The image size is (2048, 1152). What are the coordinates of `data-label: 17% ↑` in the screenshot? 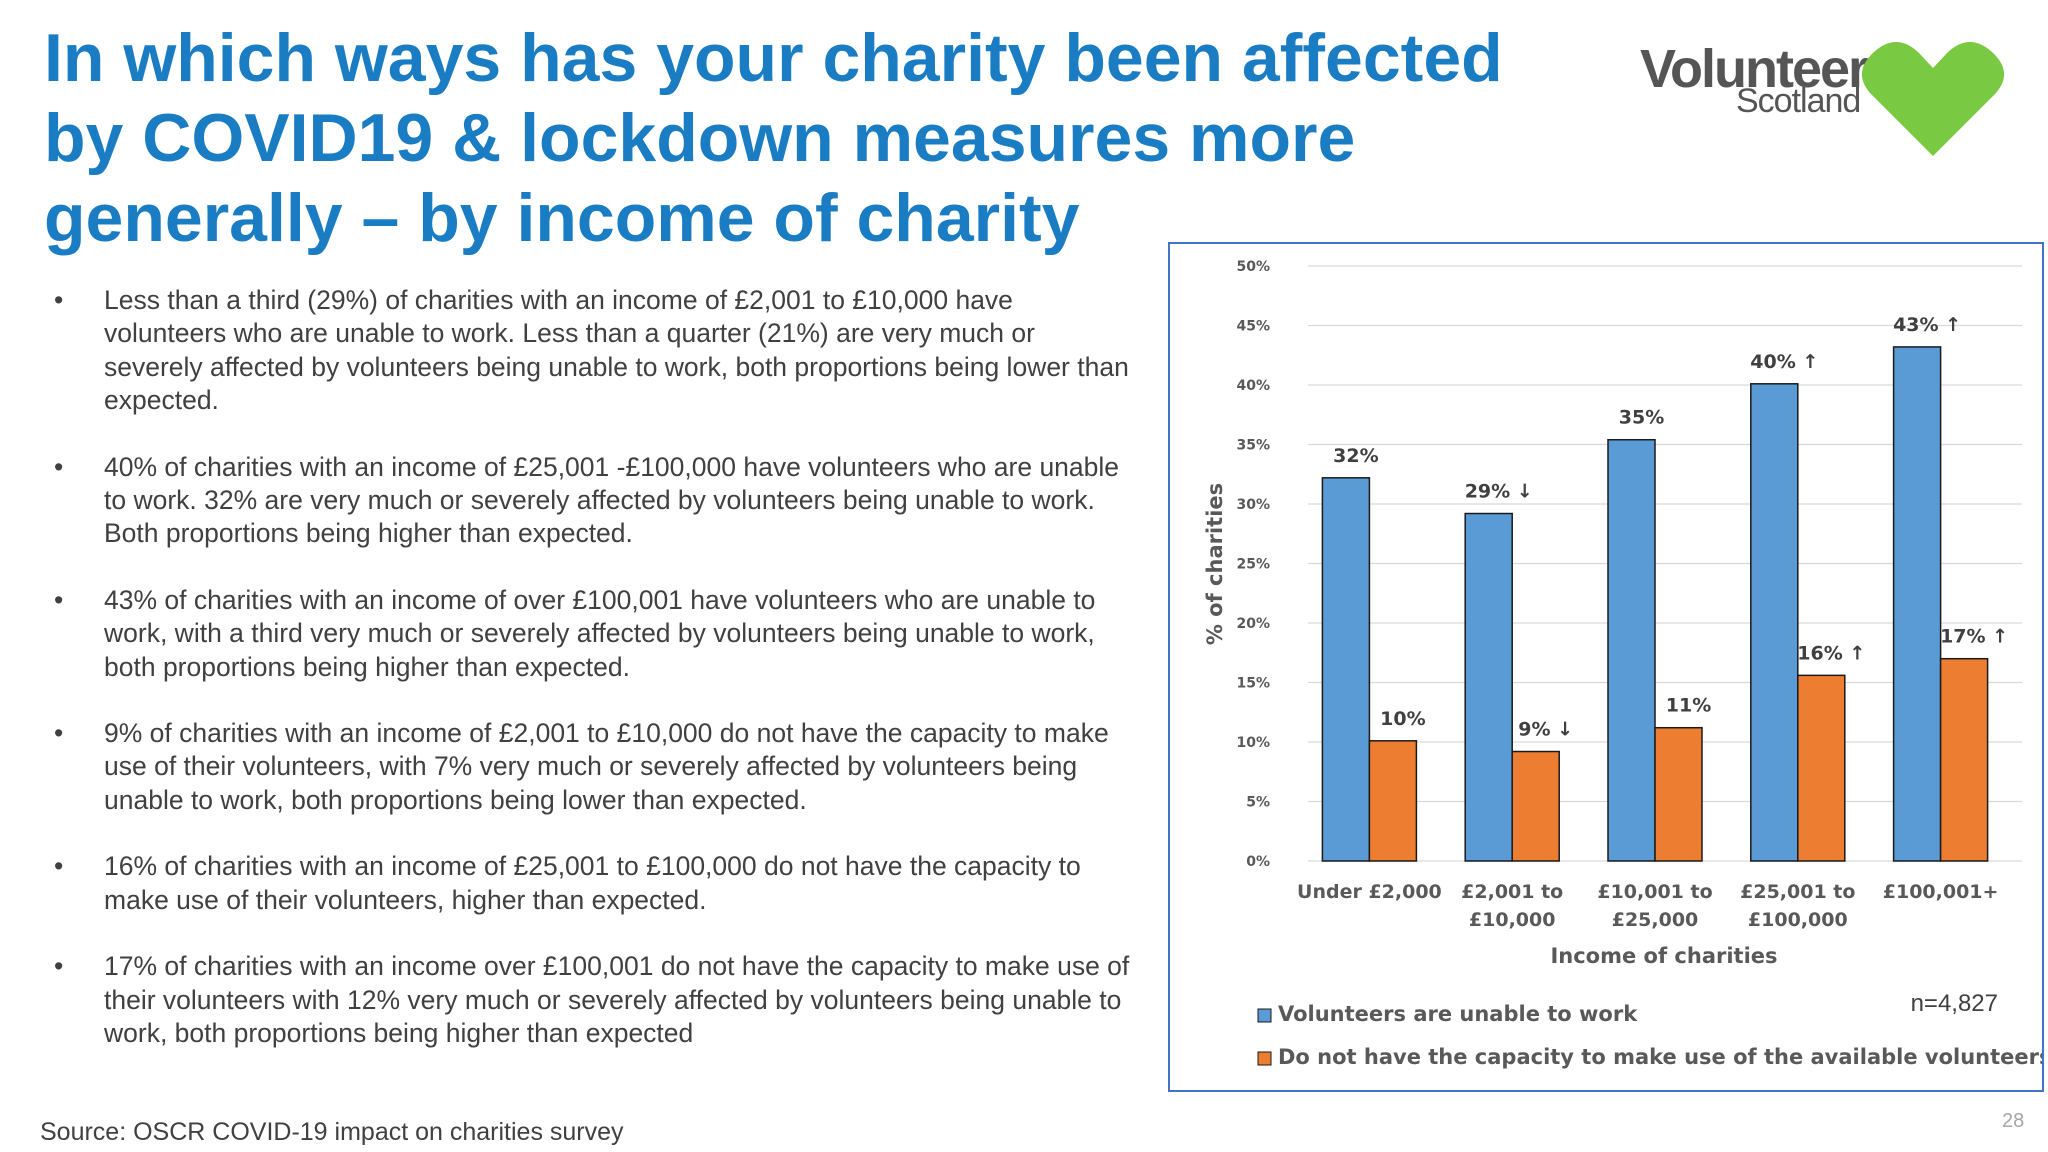 It's located at (1974, 637).